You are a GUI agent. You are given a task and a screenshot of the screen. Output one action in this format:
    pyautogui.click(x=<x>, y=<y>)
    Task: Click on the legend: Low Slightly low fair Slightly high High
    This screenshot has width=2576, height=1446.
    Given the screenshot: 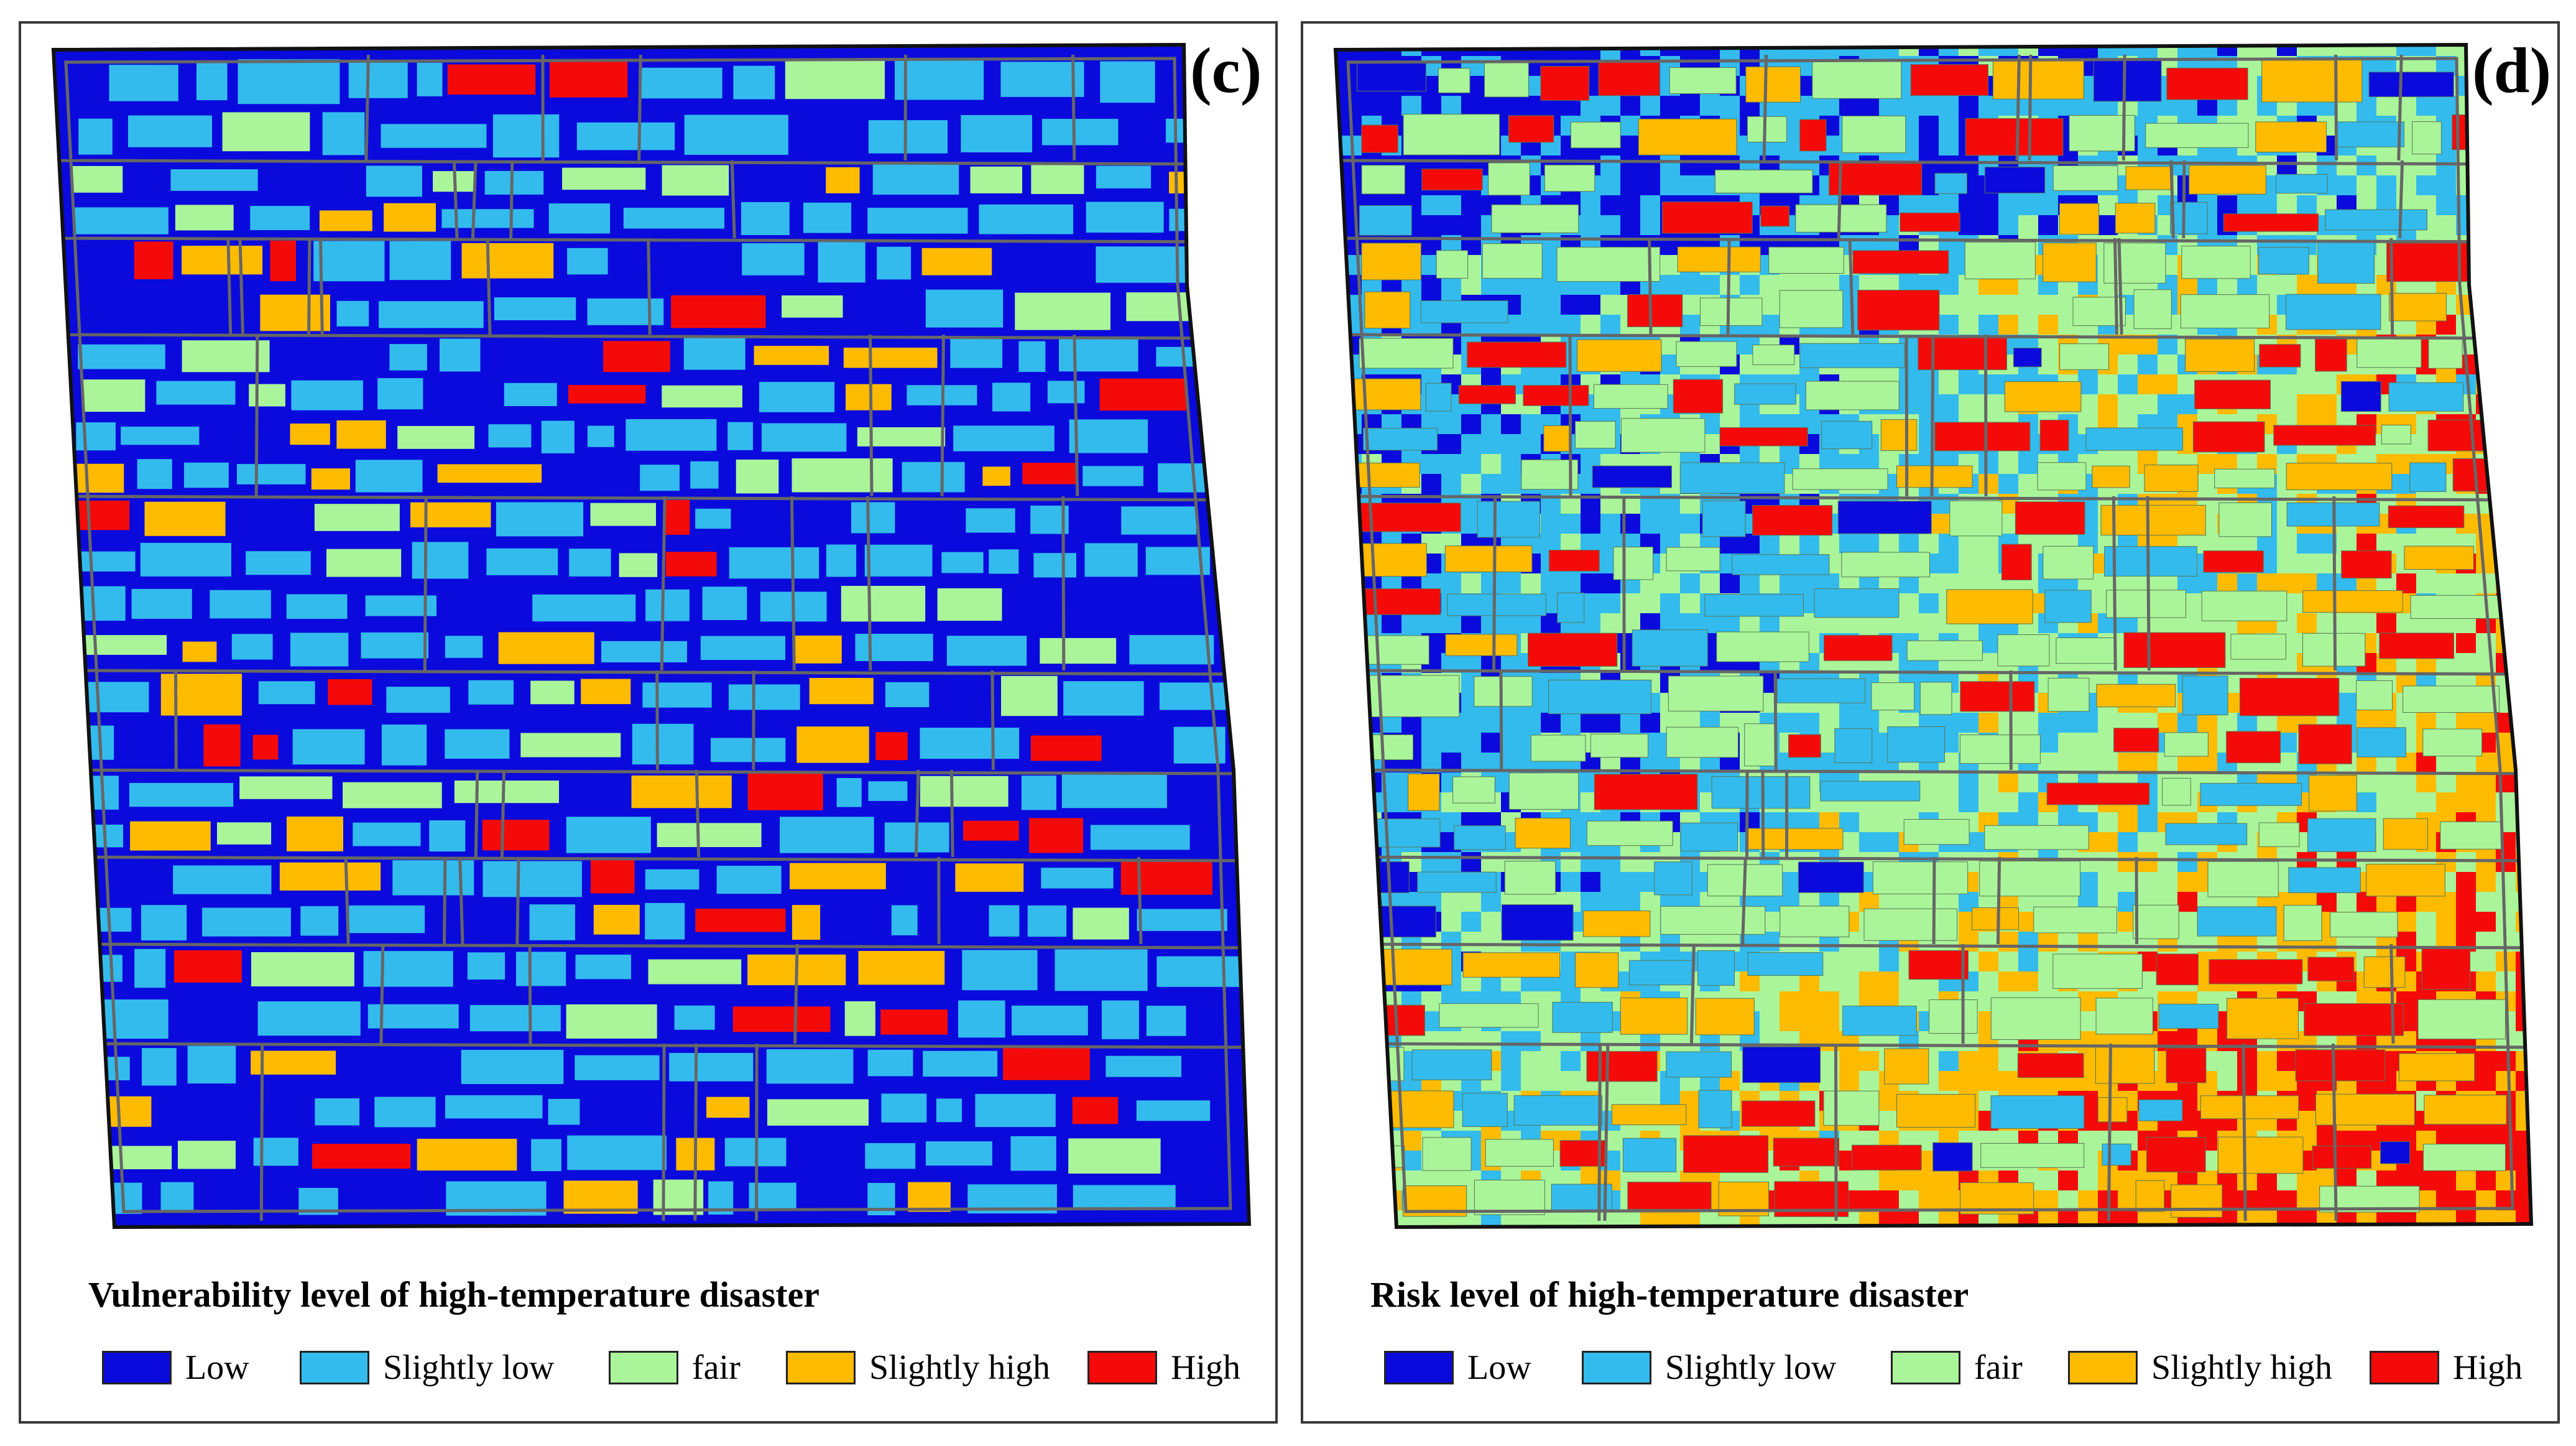 What is the action you would take?
    pyautogui.click(x=686, y=1367)
    